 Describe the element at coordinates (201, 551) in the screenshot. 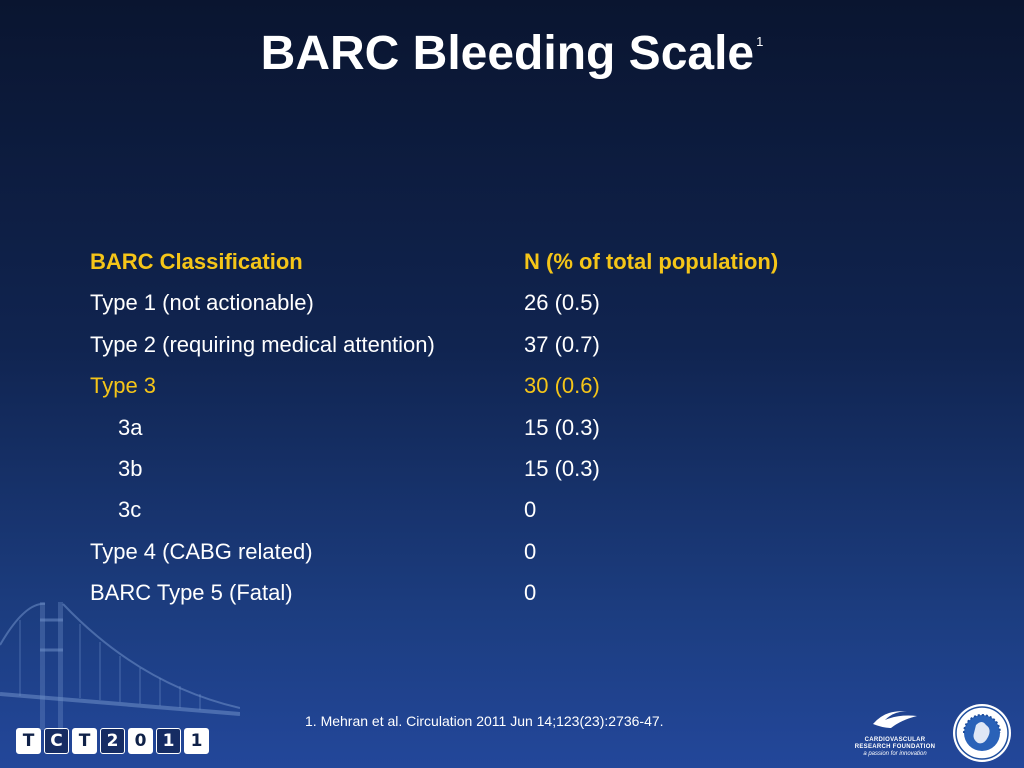

I see `row-label: Type 4 (CABG related)` at that location.